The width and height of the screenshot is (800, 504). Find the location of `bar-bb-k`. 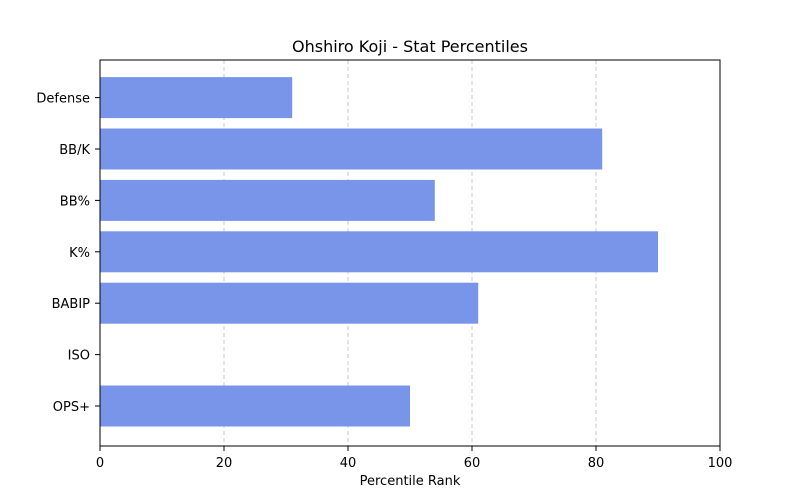

bar-bb-k is located at coordinates (351, 149).